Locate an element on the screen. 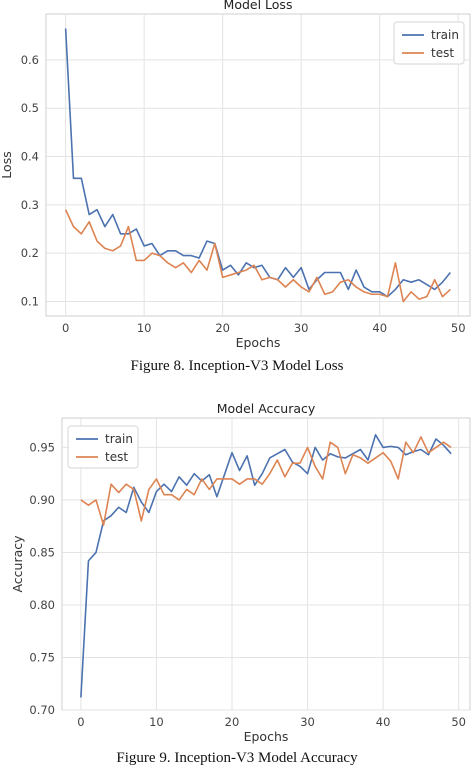 The height and width of the screenshot is (768, 474). y-tick-label: 0.80 is located at coordinates (42, 605).